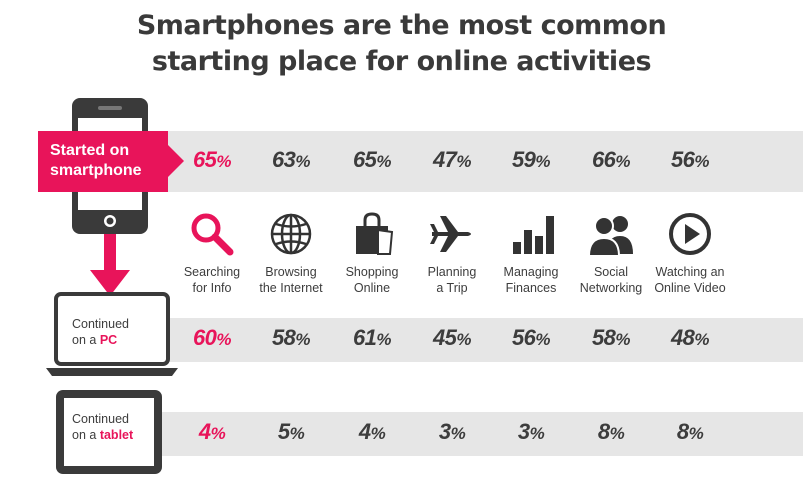 The image size is (803, 486). I want to click on shopping-bag-icon, so click(372, 234).